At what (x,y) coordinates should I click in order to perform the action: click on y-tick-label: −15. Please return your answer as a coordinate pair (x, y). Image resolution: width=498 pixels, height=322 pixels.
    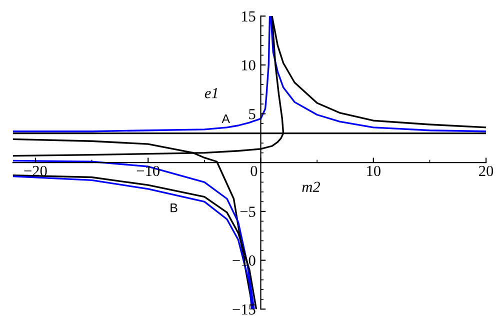
    Looking at the image, I should click on (244, 309).